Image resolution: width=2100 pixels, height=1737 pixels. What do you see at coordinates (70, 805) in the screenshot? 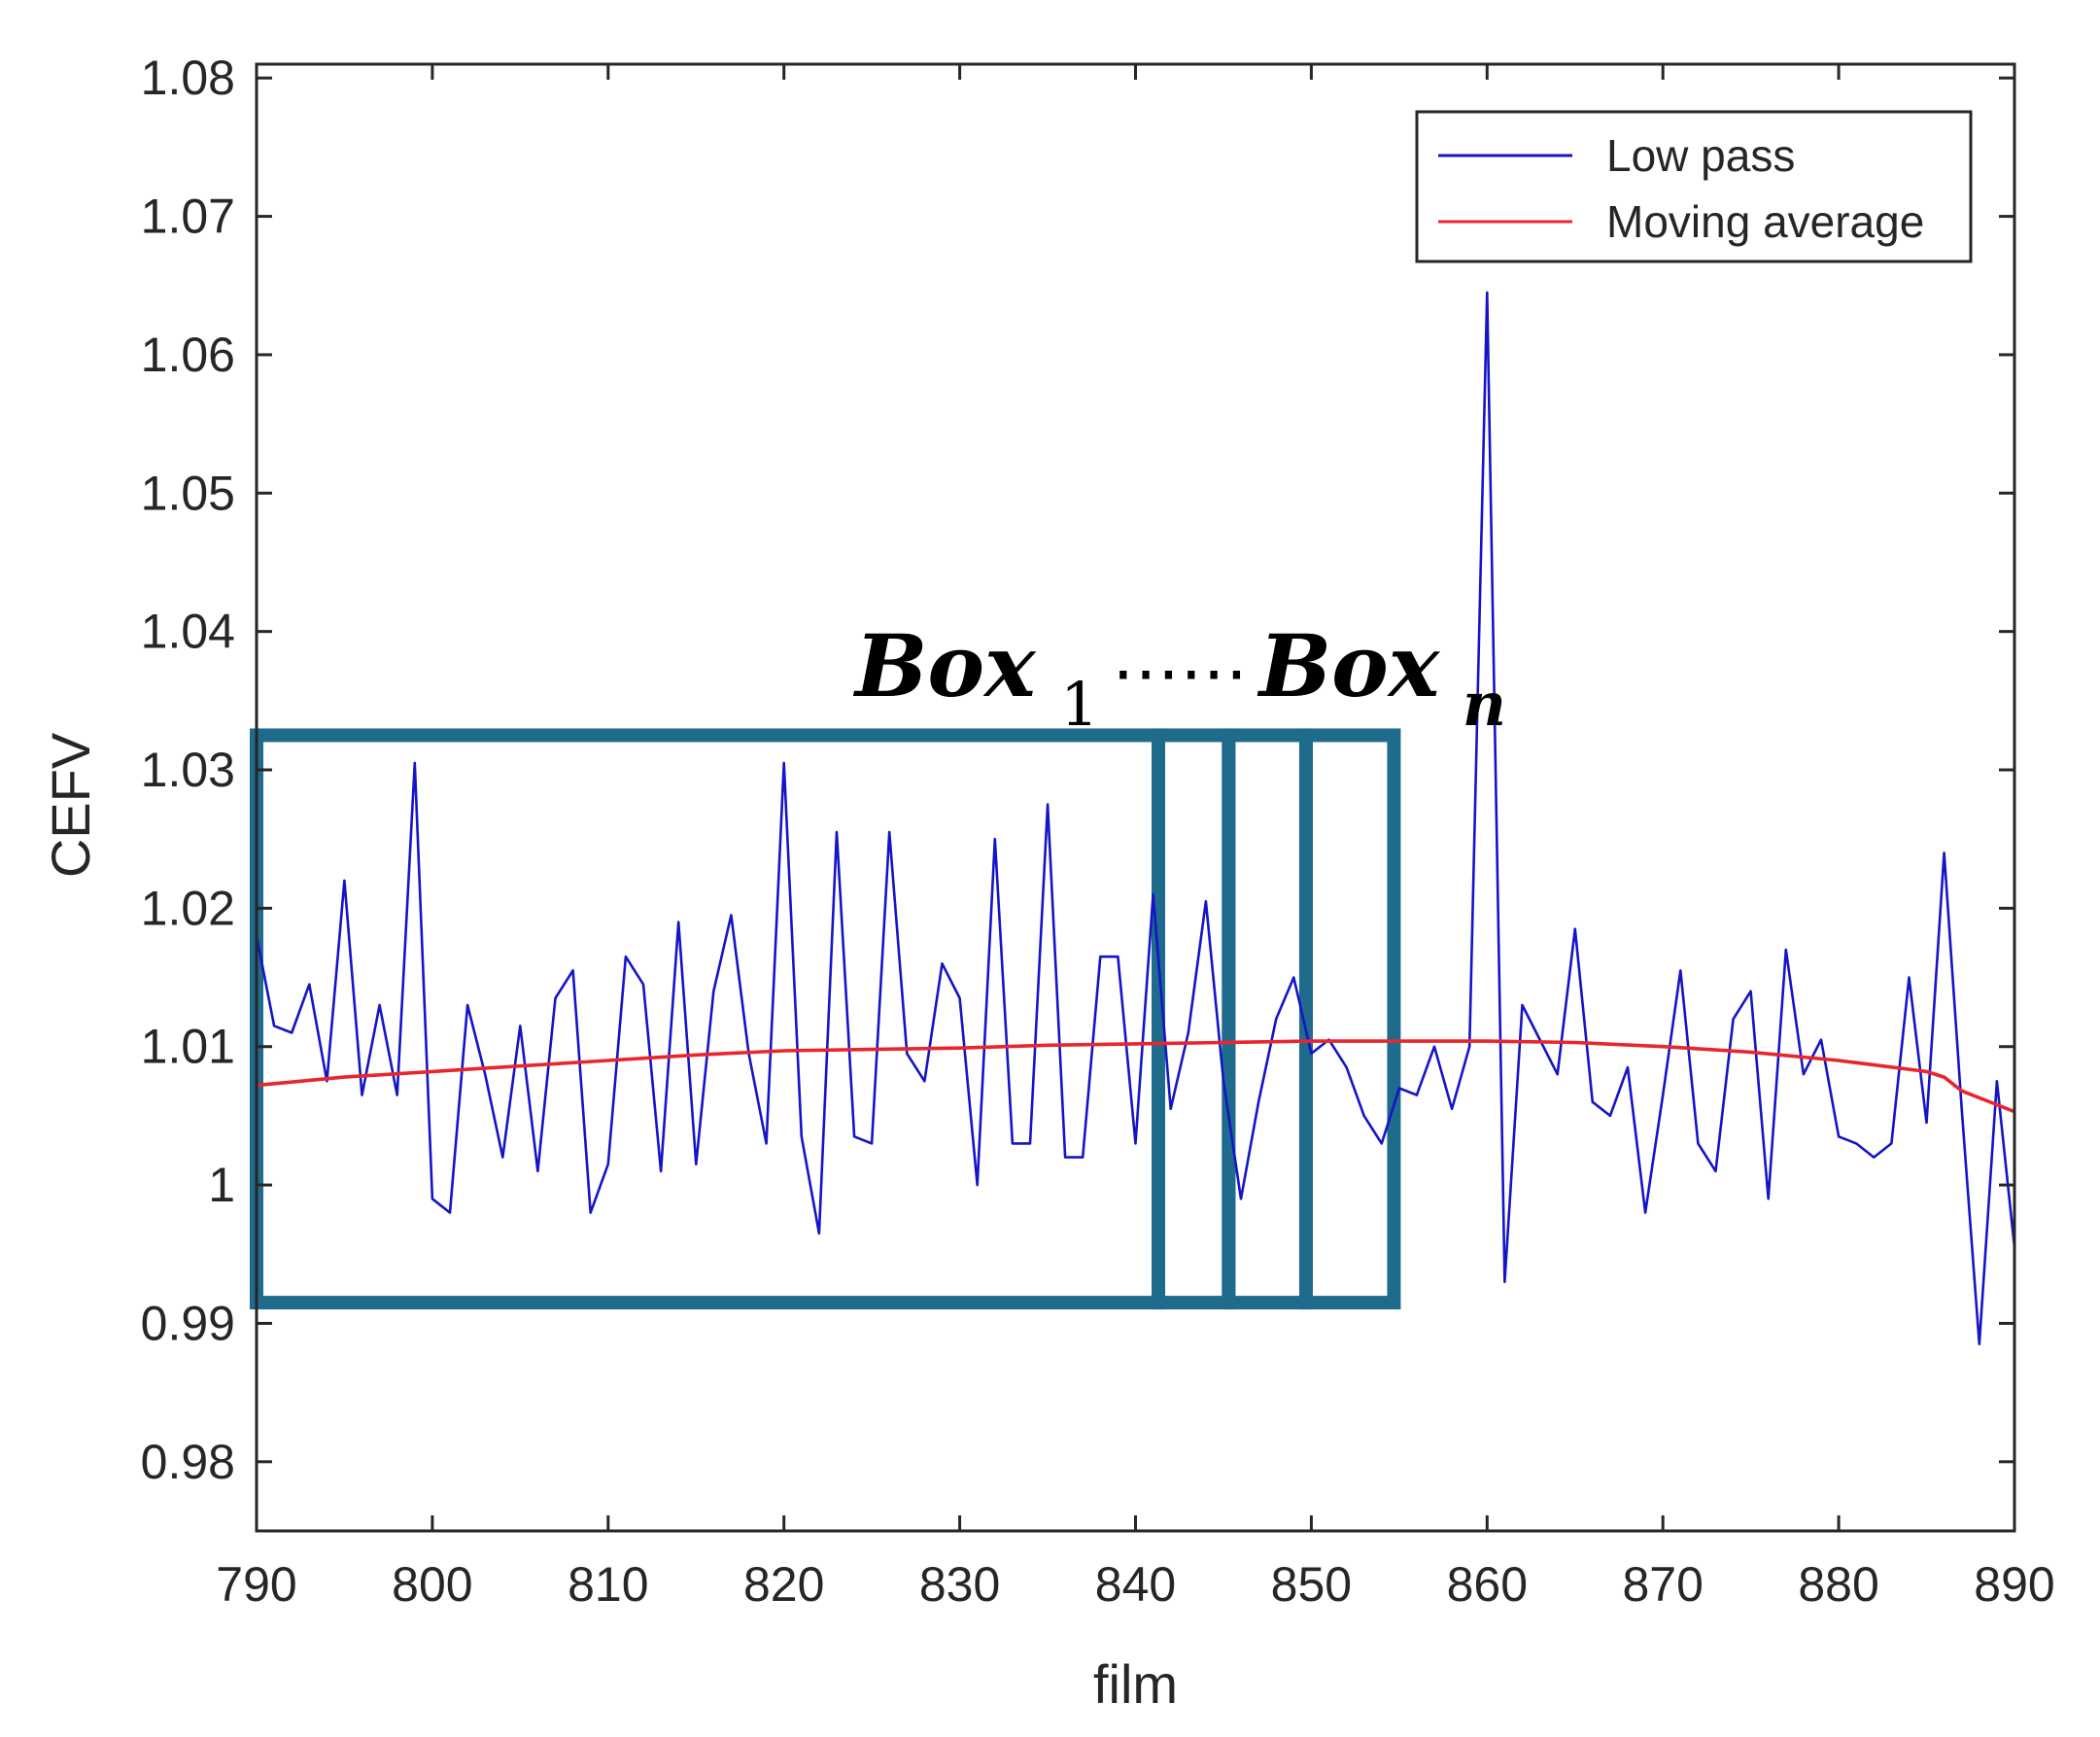
I see `y-axis-label: CEFV` at bounding box center [70, 805].